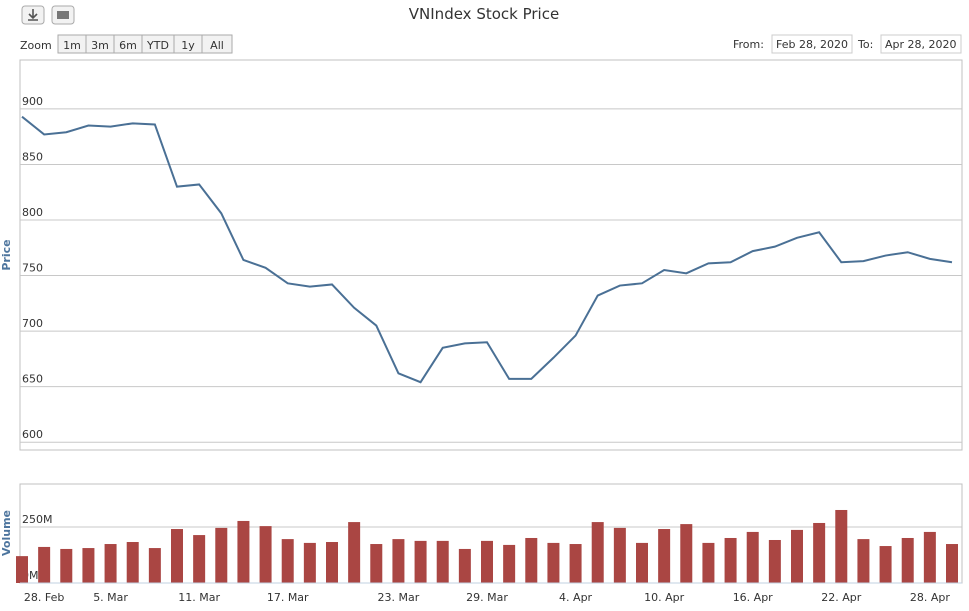 The image size is (969, 611). What do you see at coordinates (36, 45) in the screenshot?
I see `zoom-label: Zoom` at bounding box center [36, 45].